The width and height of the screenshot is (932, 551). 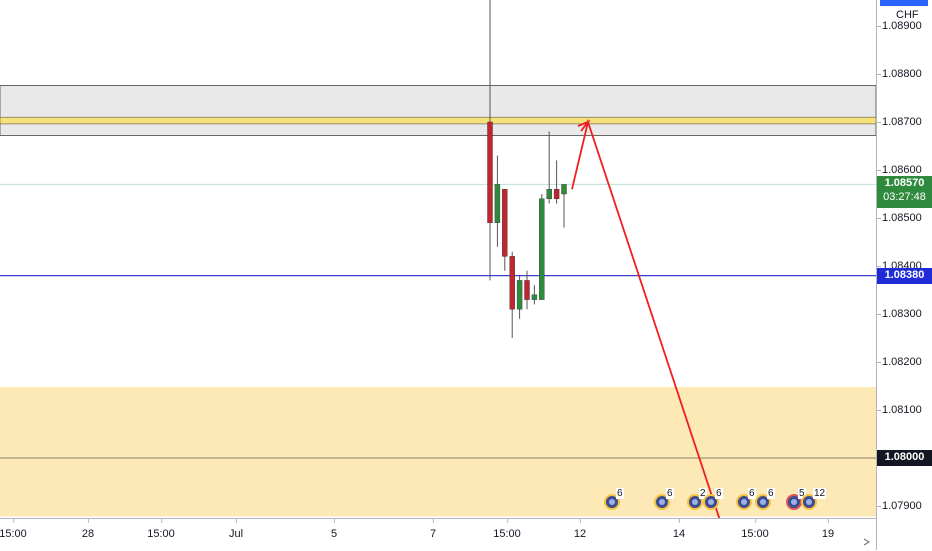 What do you see at coordinates (904, 197) in the screenshot?
I see `bar-countdown: 03:27:48` at bounding box center [904, 197].